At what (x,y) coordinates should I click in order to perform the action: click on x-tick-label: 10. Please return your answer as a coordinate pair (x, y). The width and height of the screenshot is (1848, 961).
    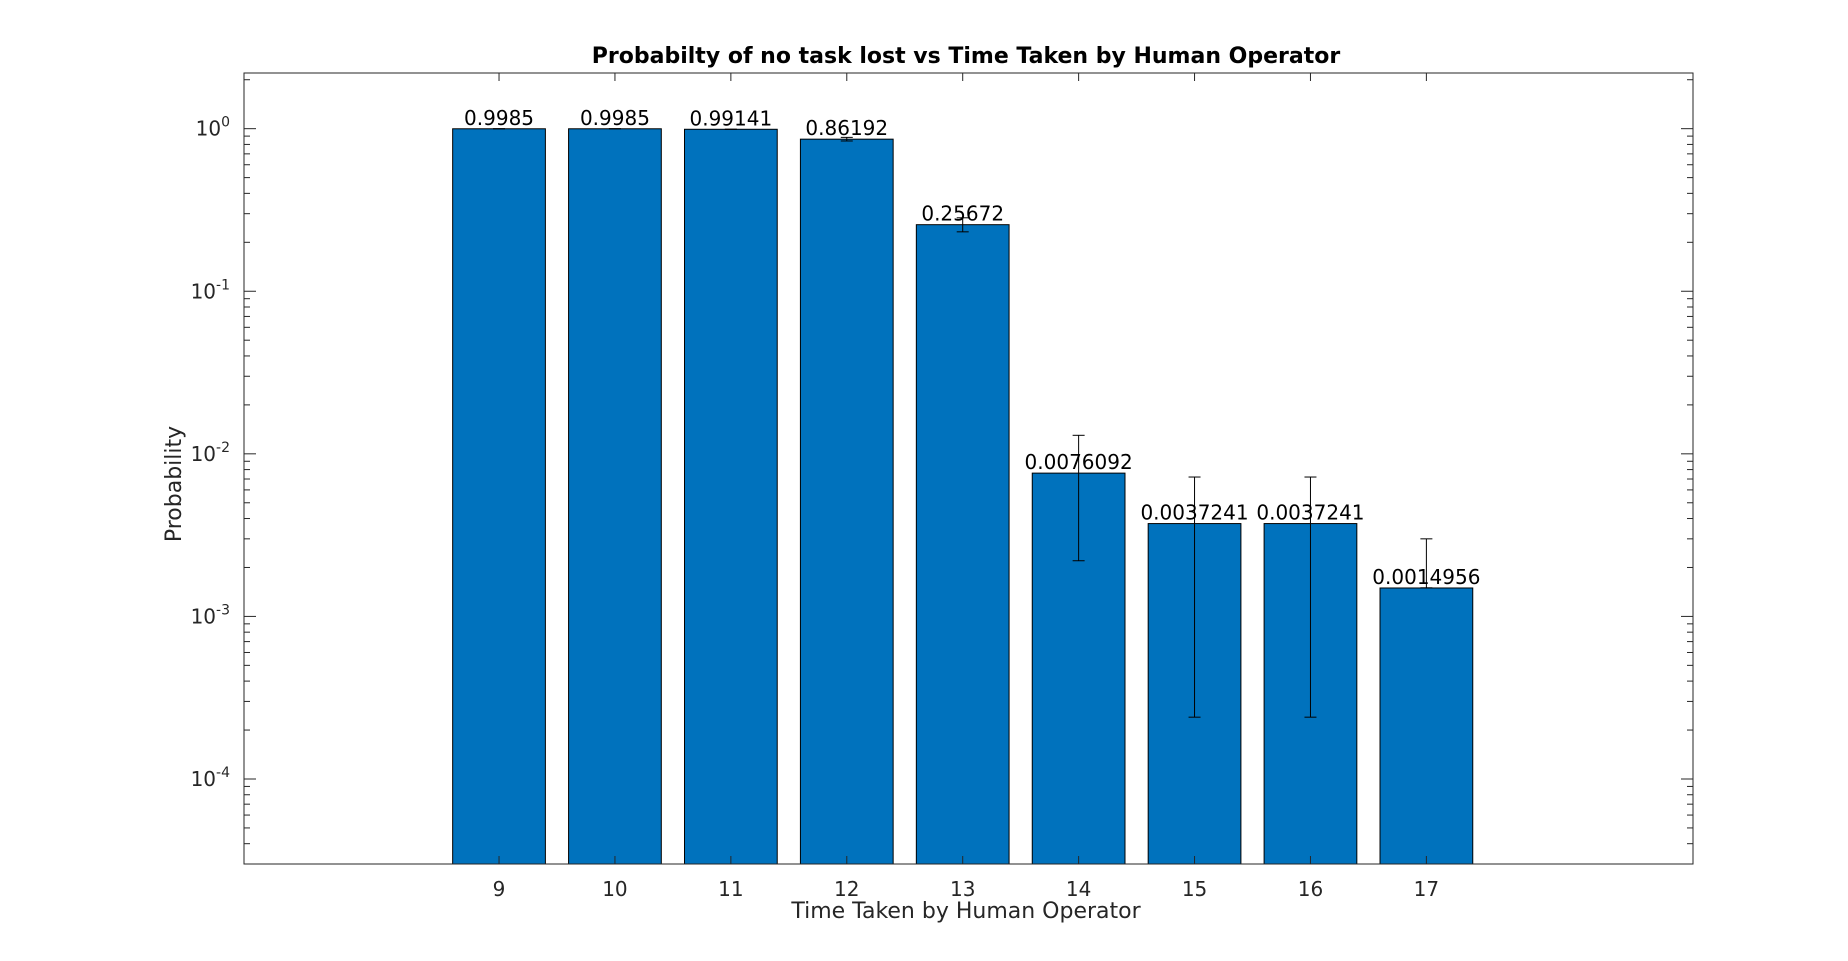
    Looking at the image, I should click on (614, 889).